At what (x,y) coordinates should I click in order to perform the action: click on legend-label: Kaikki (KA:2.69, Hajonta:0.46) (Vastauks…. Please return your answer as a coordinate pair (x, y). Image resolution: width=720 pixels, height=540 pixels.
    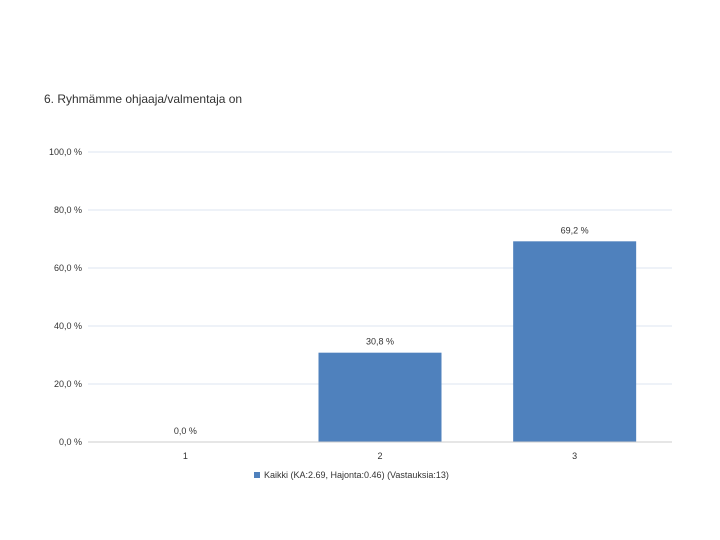
    Looking at the image, I should click on (356, 475).